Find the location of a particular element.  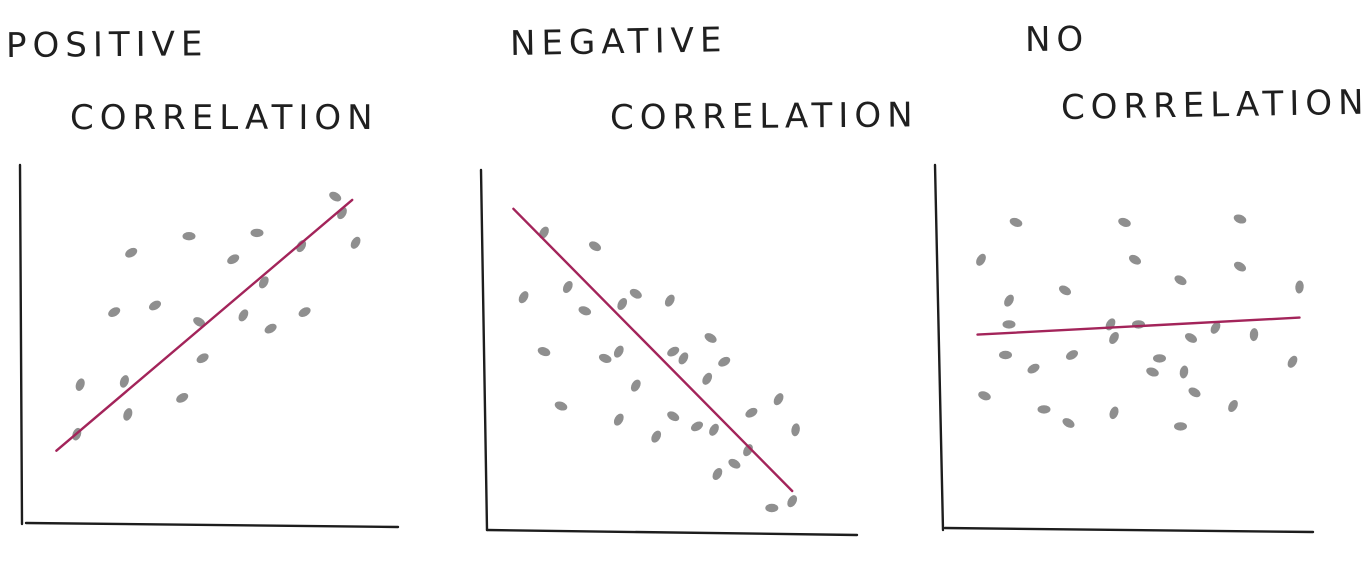

negative-y-axis is located at coordinates (484, 350).